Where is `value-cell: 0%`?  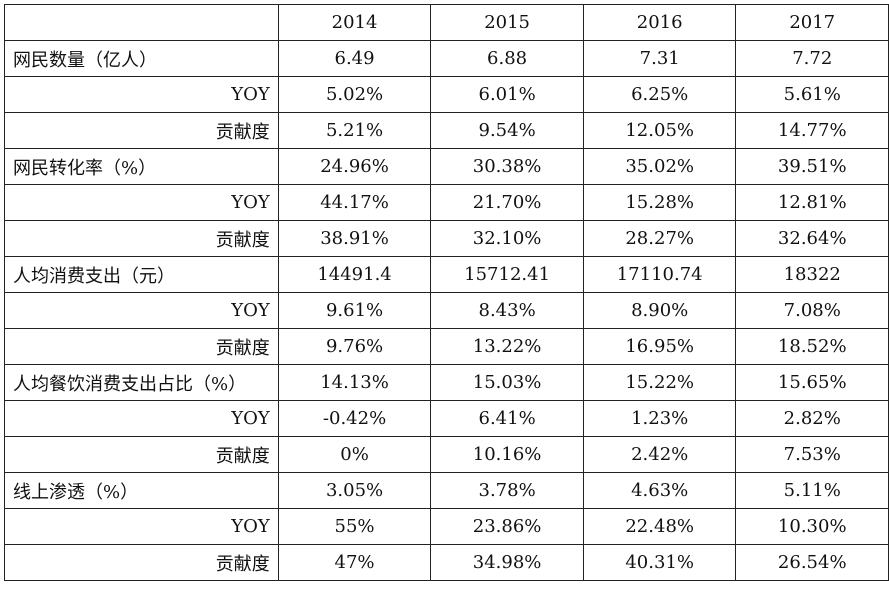 value-cell: 0% is located at coordinates (354, 454).